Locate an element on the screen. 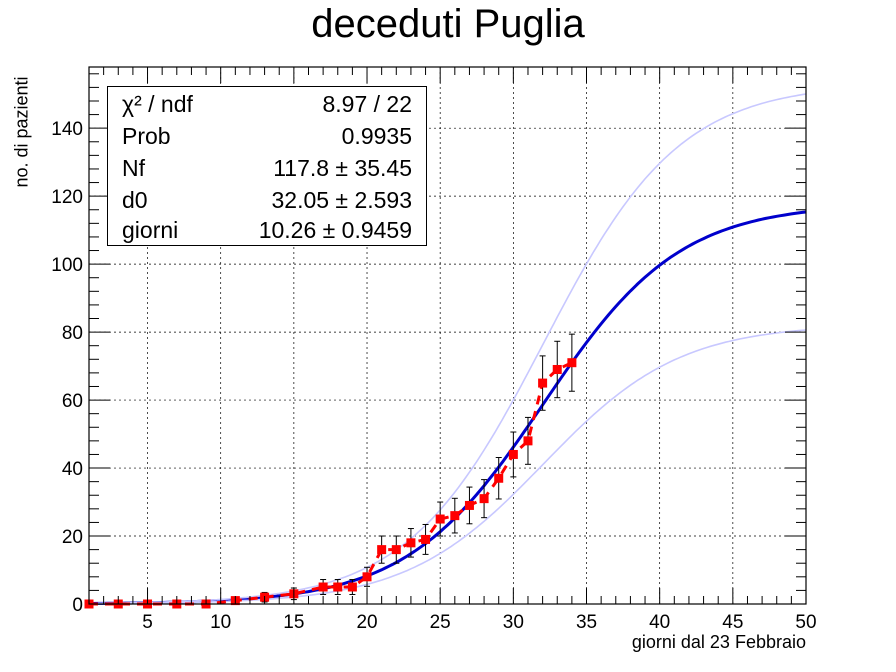 The width and height of the screenshot is (896, 672). x-tick-label: 25 is located at coordinates (440, 622).